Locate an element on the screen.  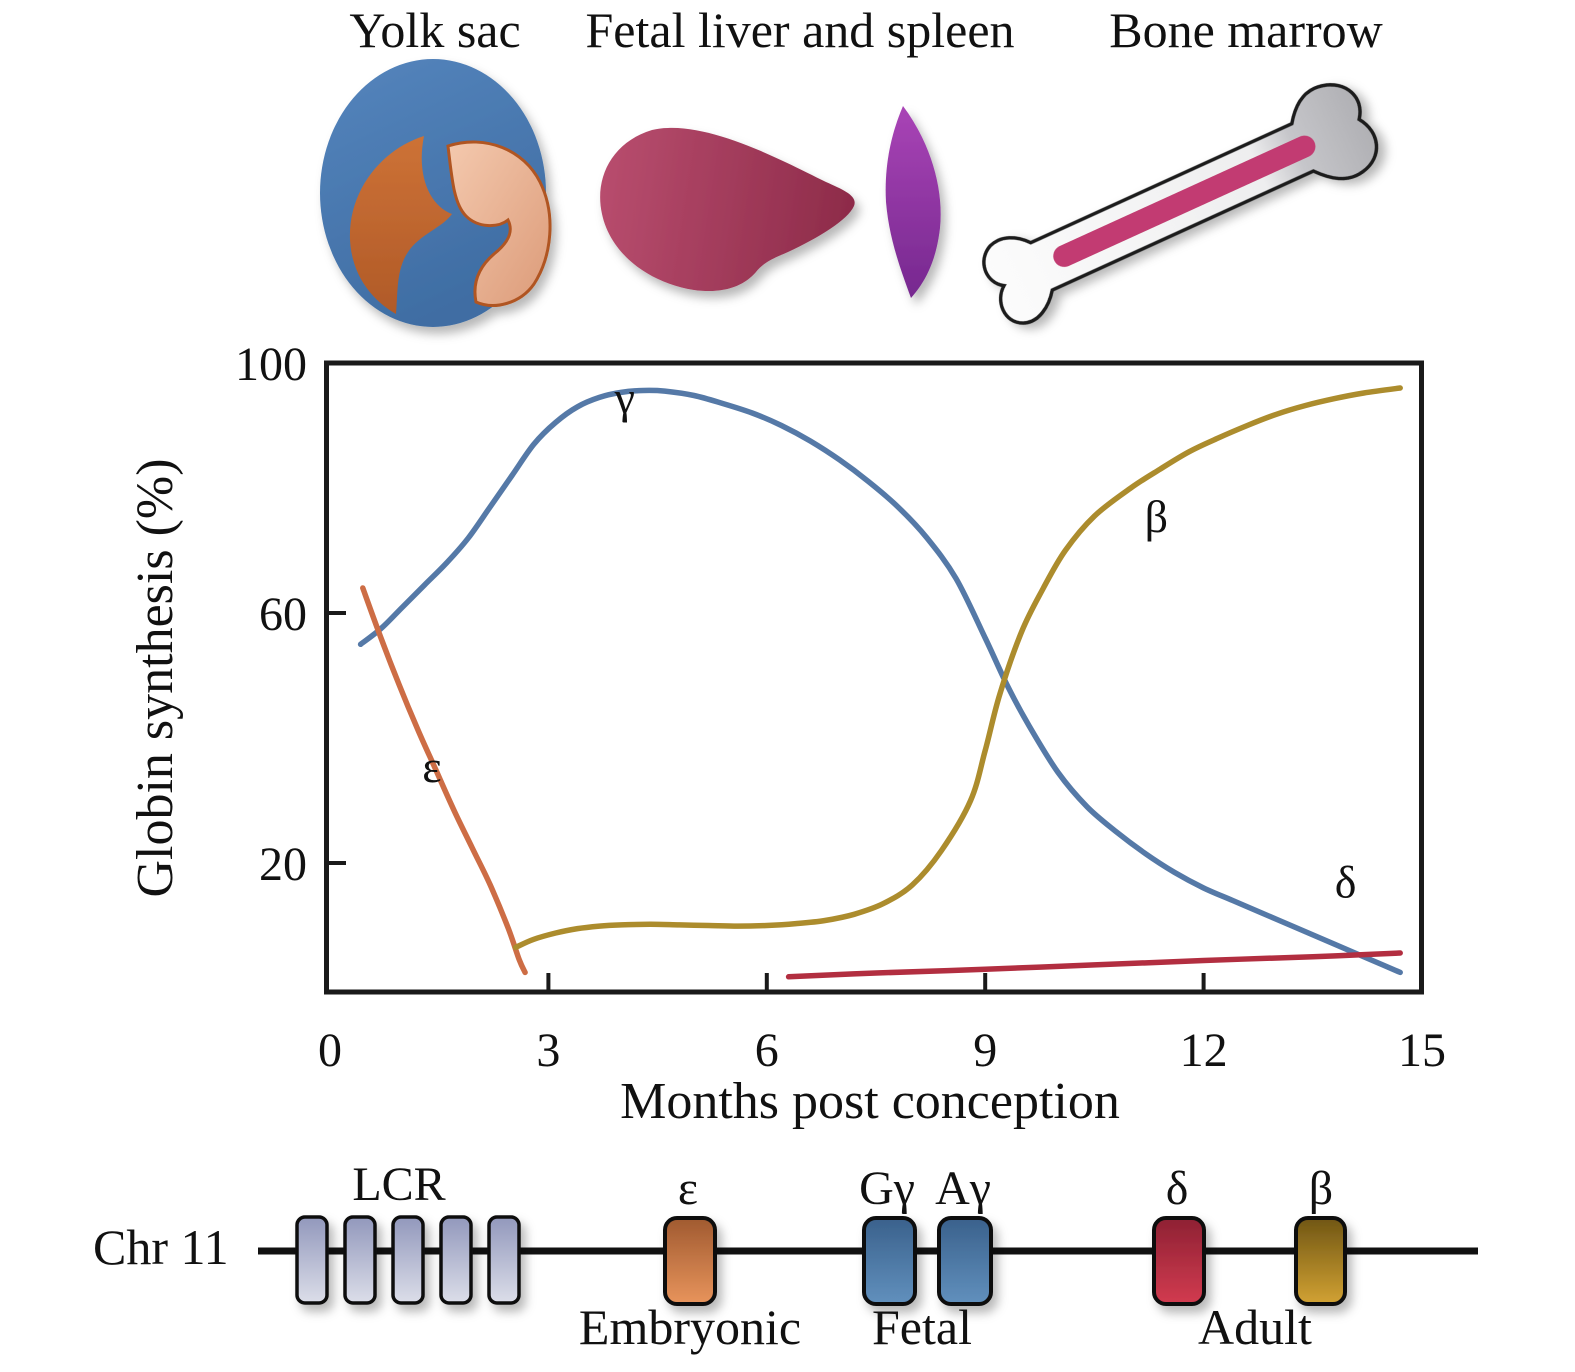
curve-label-epsilon: ε is located at coordinates (431, 766).